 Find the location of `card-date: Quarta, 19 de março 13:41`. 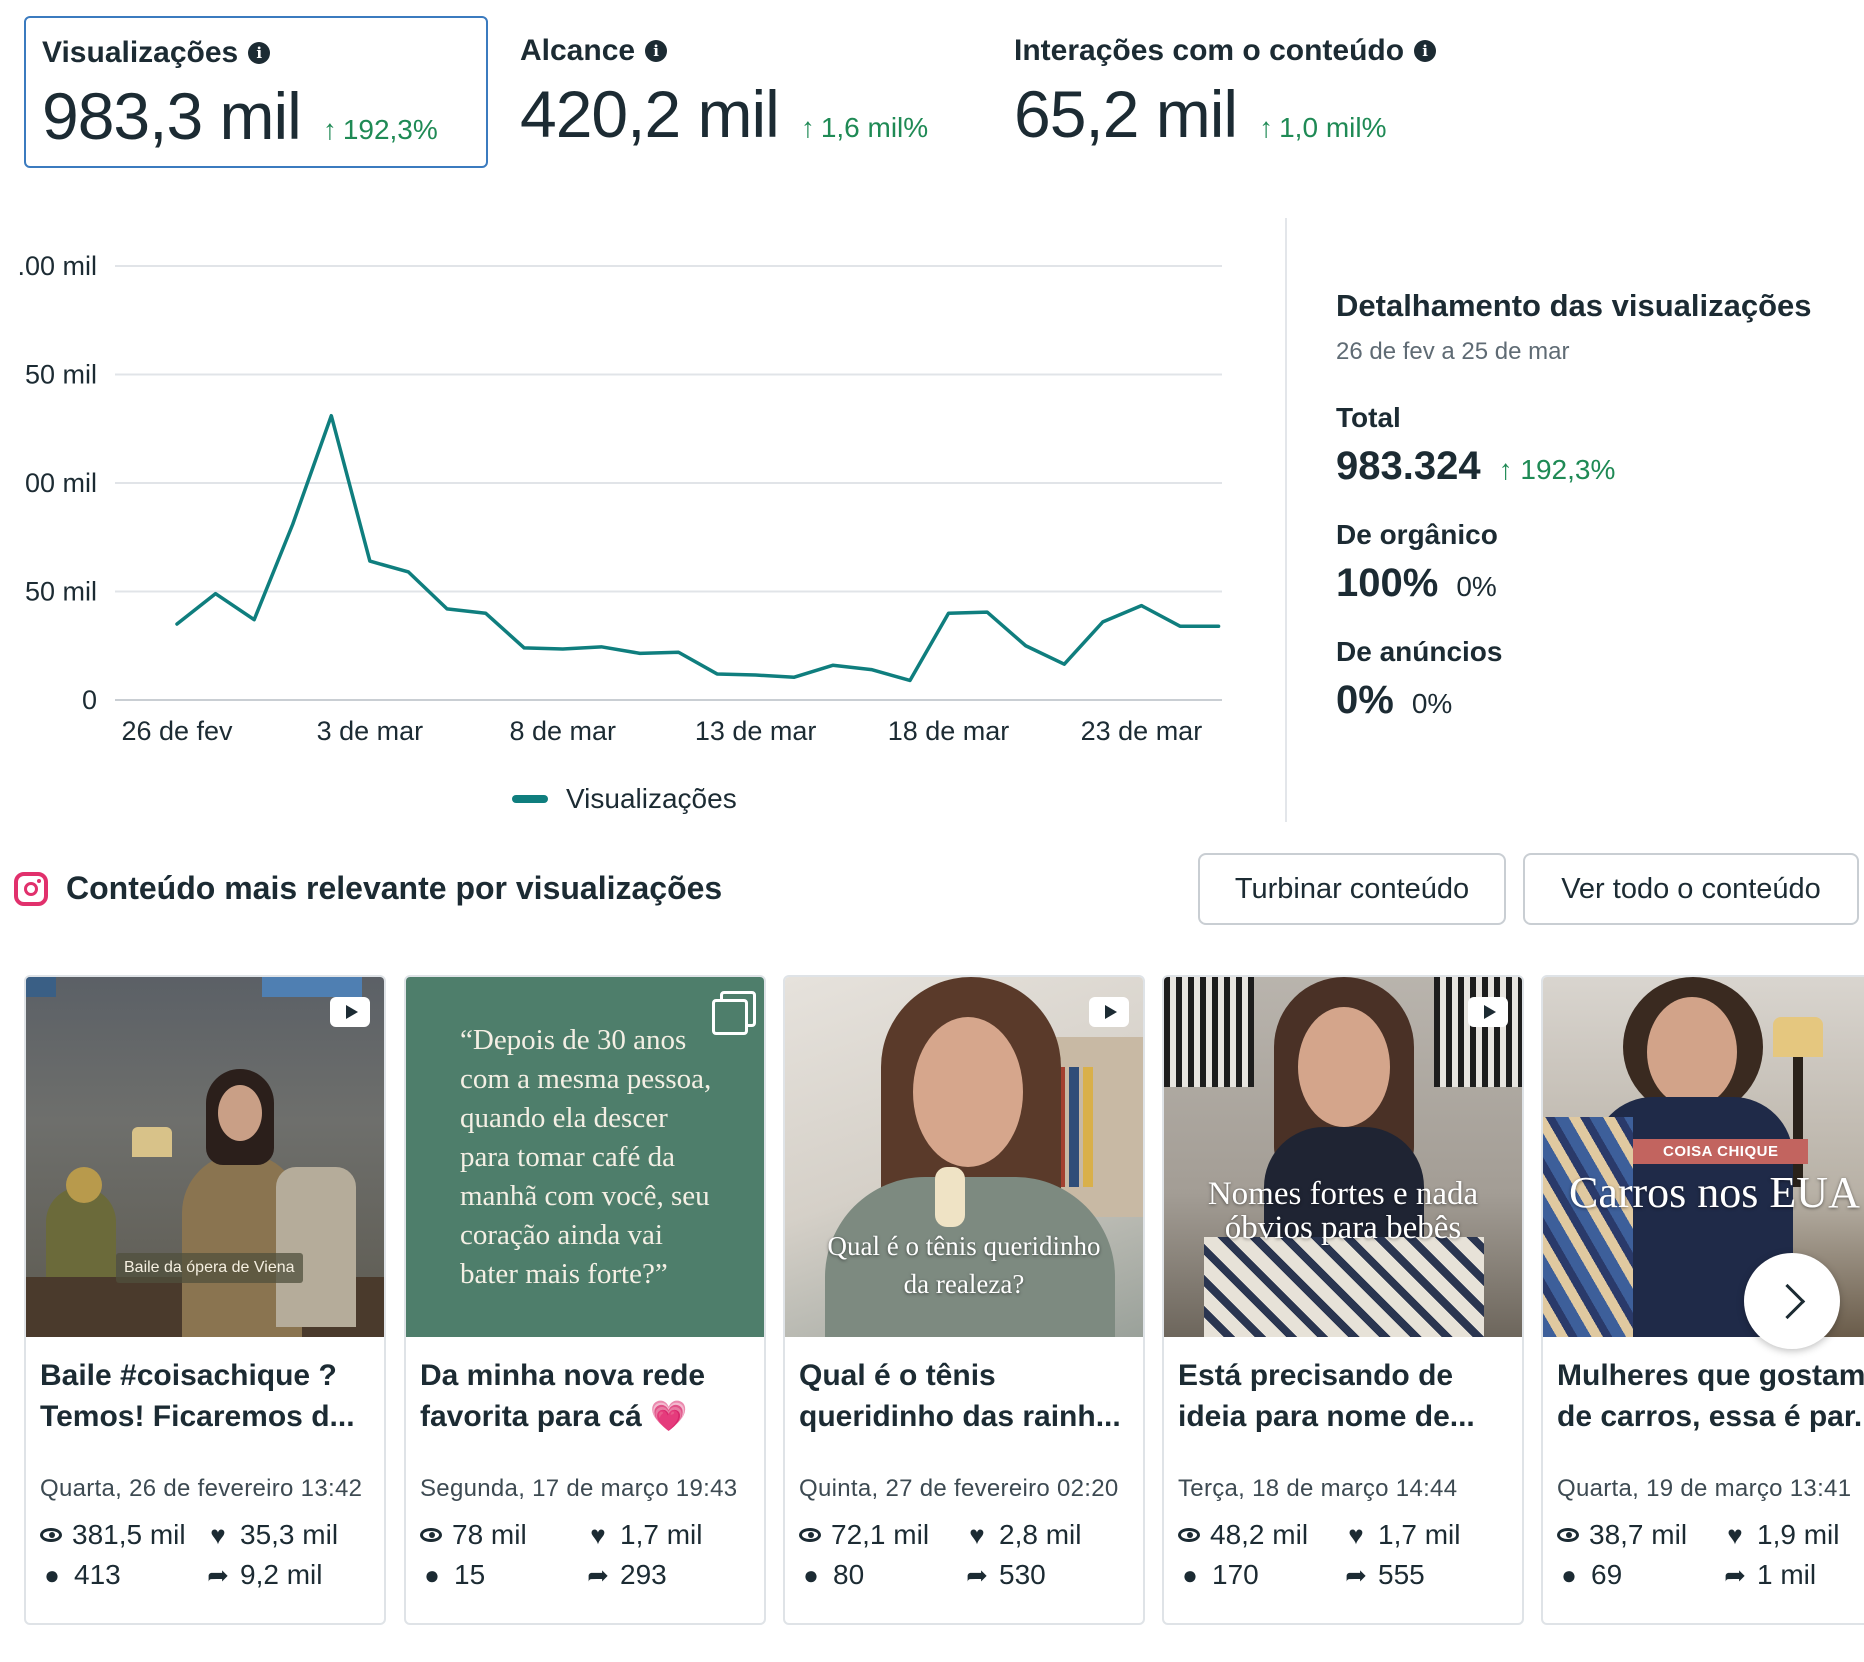

card-date: Quarta, 19 de março 13:41 is located at coordinates (1704, 1488).